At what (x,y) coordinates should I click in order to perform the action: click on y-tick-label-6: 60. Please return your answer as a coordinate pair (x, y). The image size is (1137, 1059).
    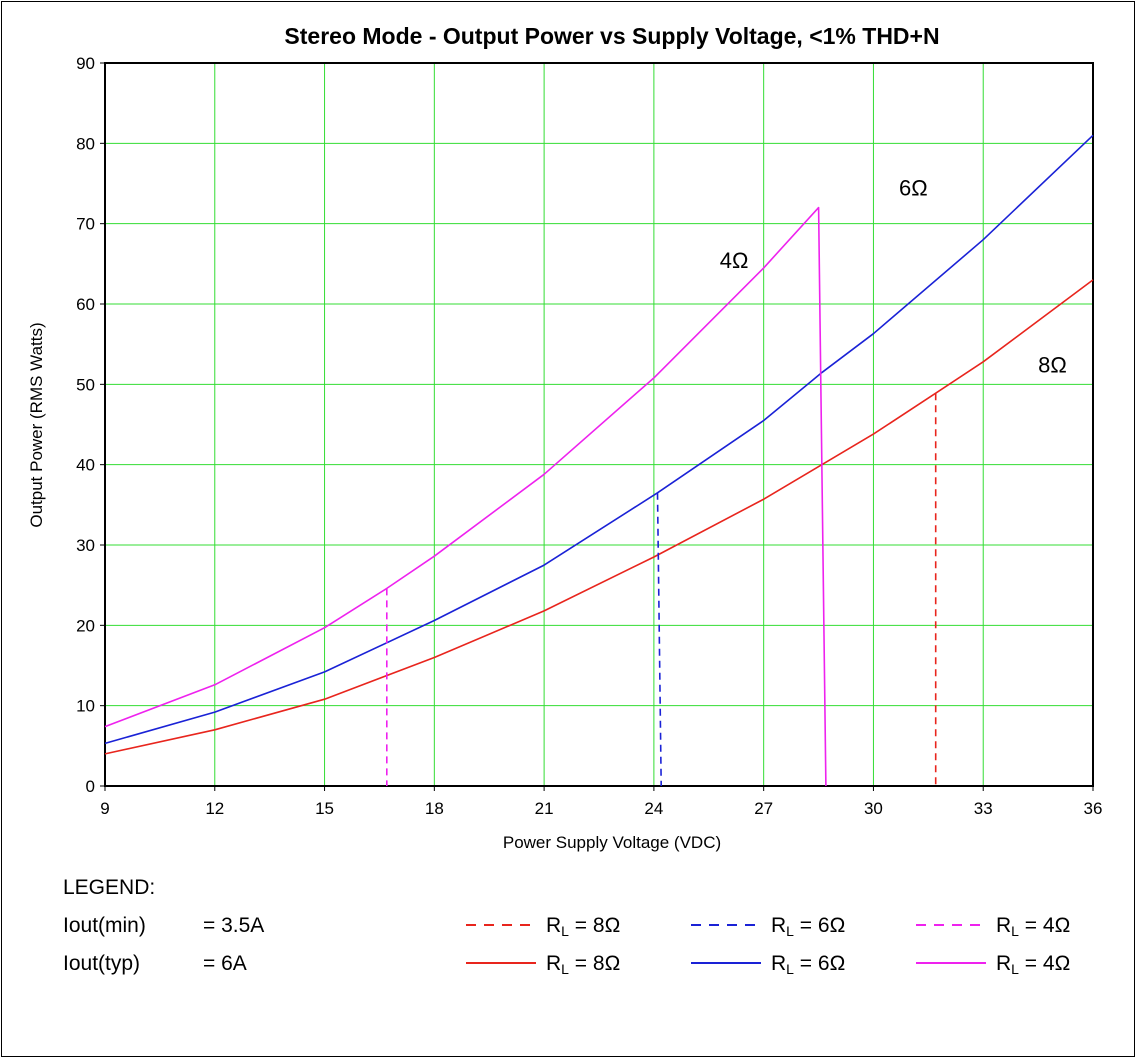
    Looking at the image, I should click on (85, 304).